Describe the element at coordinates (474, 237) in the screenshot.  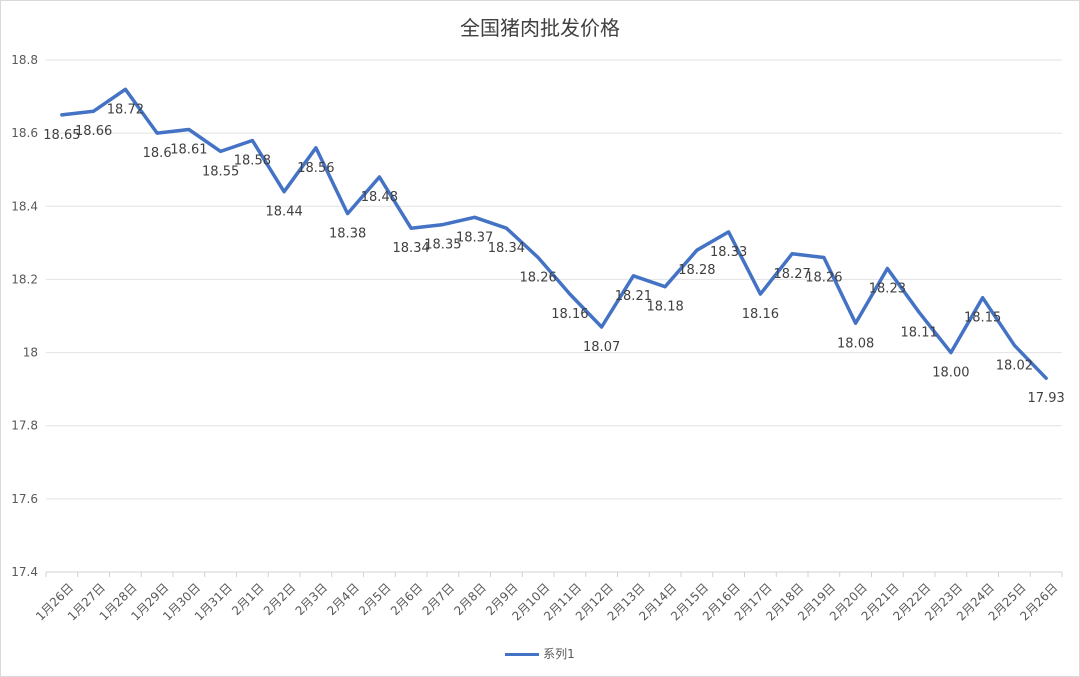
I see `data-label: 18.37` at that location.